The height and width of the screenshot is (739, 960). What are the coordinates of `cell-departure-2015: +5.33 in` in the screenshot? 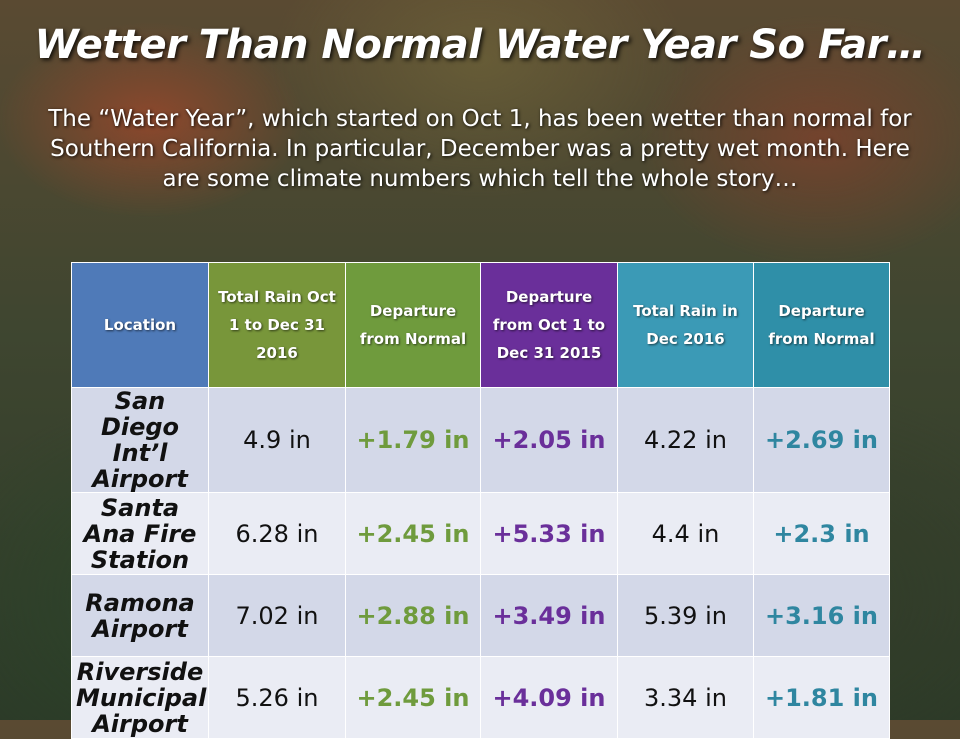 It's located at (549, 533).